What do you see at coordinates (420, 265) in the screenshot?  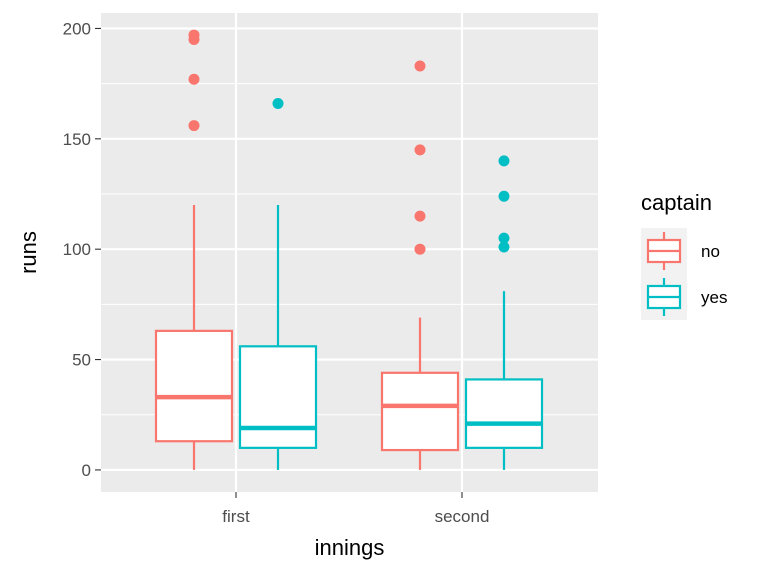 I see `box-no-second` at bounding box center [420, 265].